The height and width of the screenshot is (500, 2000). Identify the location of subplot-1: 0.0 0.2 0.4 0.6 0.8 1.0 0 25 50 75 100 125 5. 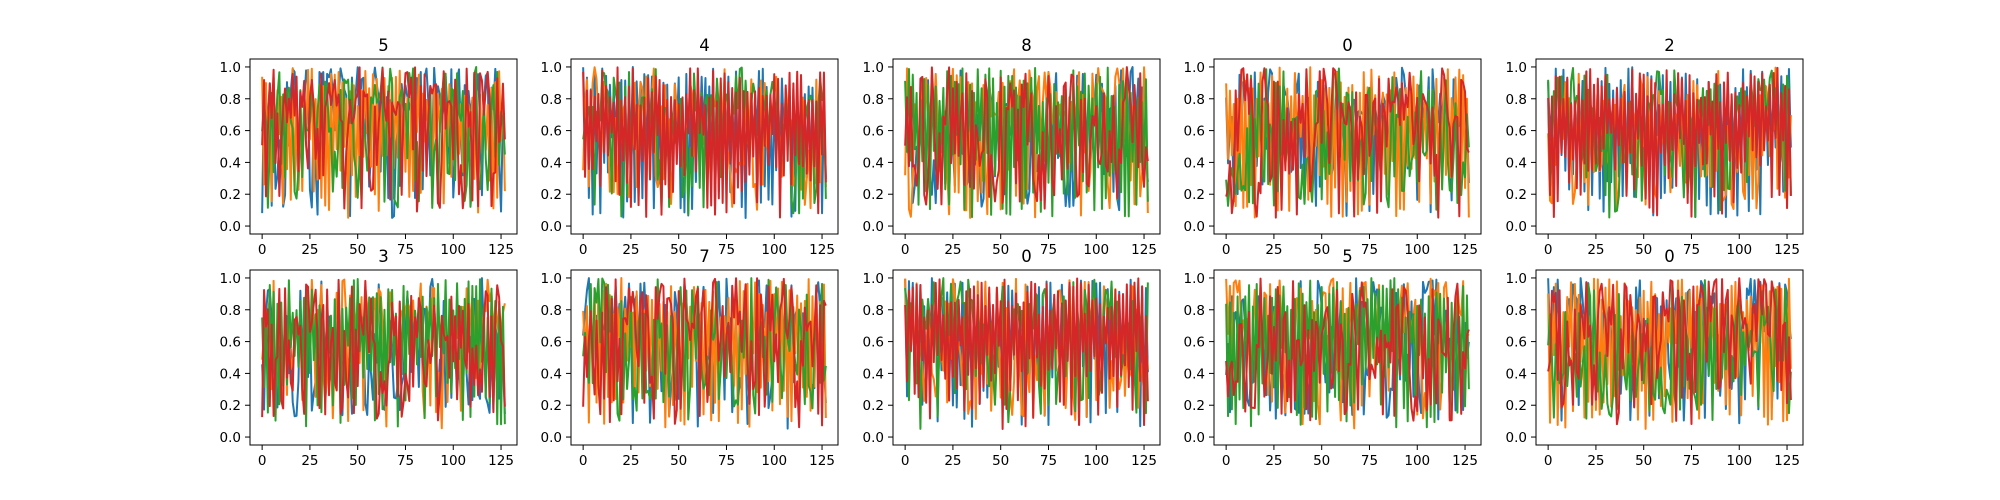
(369, 147).